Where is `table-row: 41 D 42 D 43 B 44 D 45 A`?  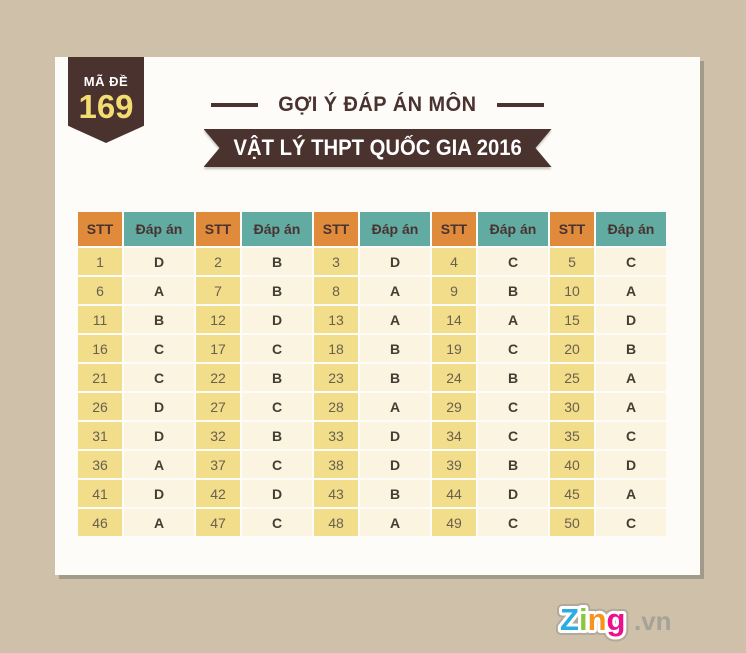 table-row: 41 D 42 D 43 B 44 D 45 A is located at coordinates (372, 493).